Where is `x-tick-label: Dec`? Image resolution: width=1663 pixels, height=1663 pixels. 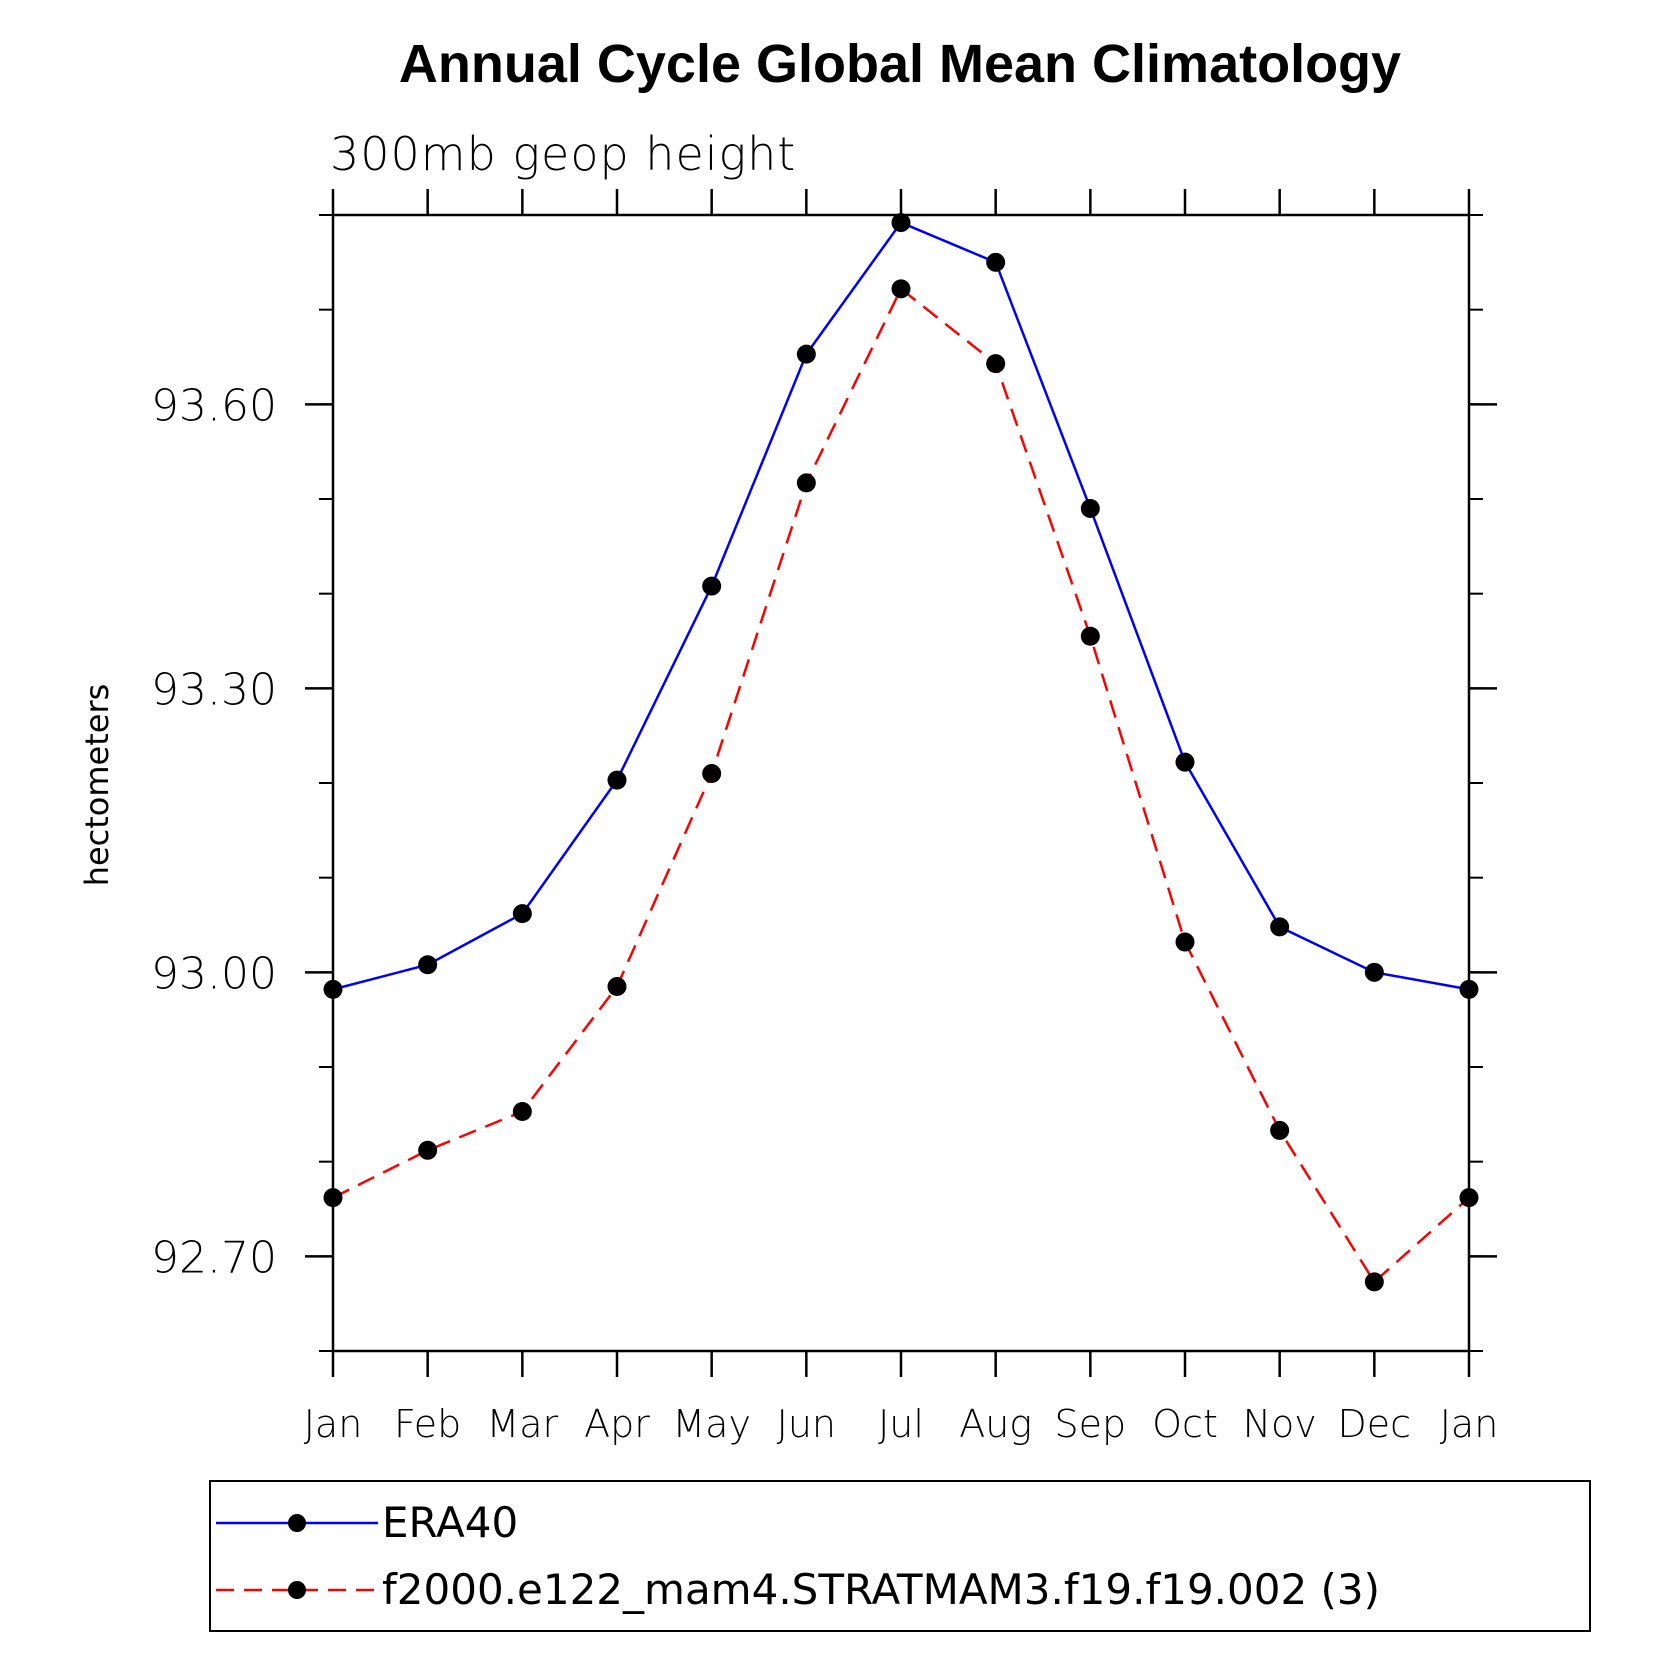
x-tick-label: Dec is located at coordinates (1375, 1424).